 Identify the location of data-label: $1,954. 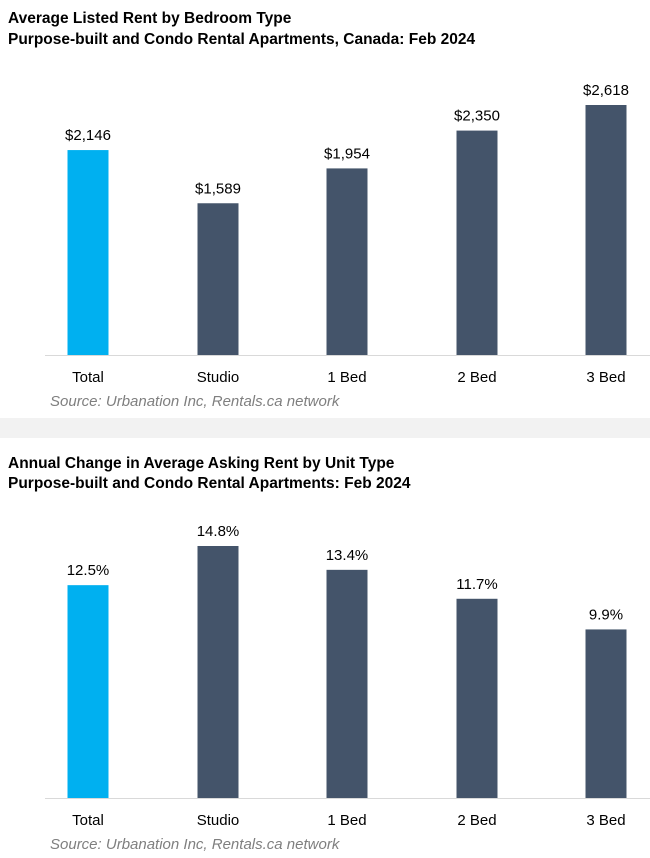
(347, 153).